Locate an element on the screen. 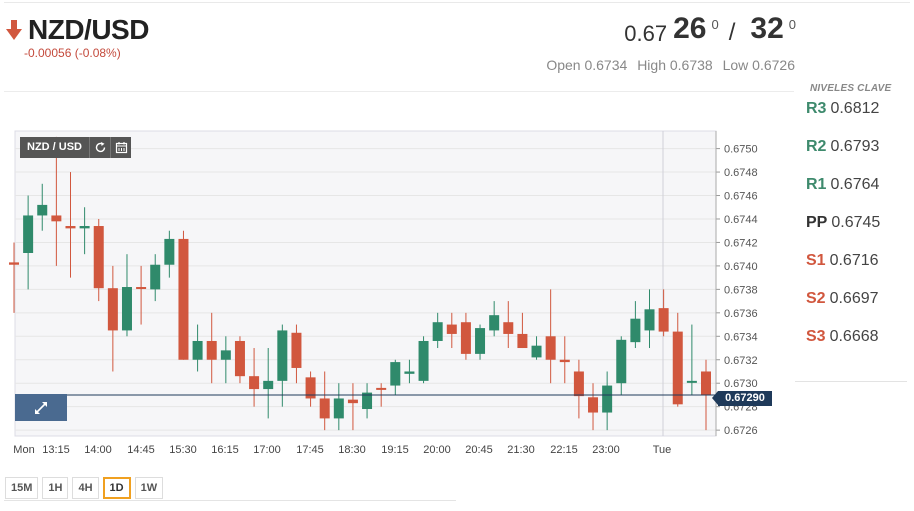  timeframe-4h: 4H is located at coordinates (85, 488).